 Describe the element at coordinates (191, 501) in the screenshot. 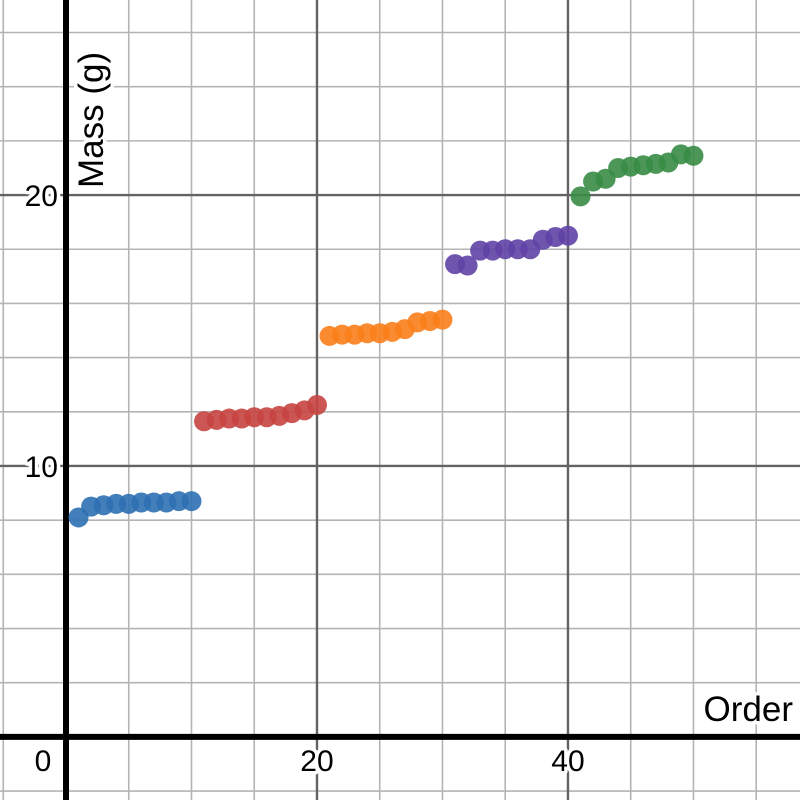

I see `data-point-cluster-1-blue` at that location.